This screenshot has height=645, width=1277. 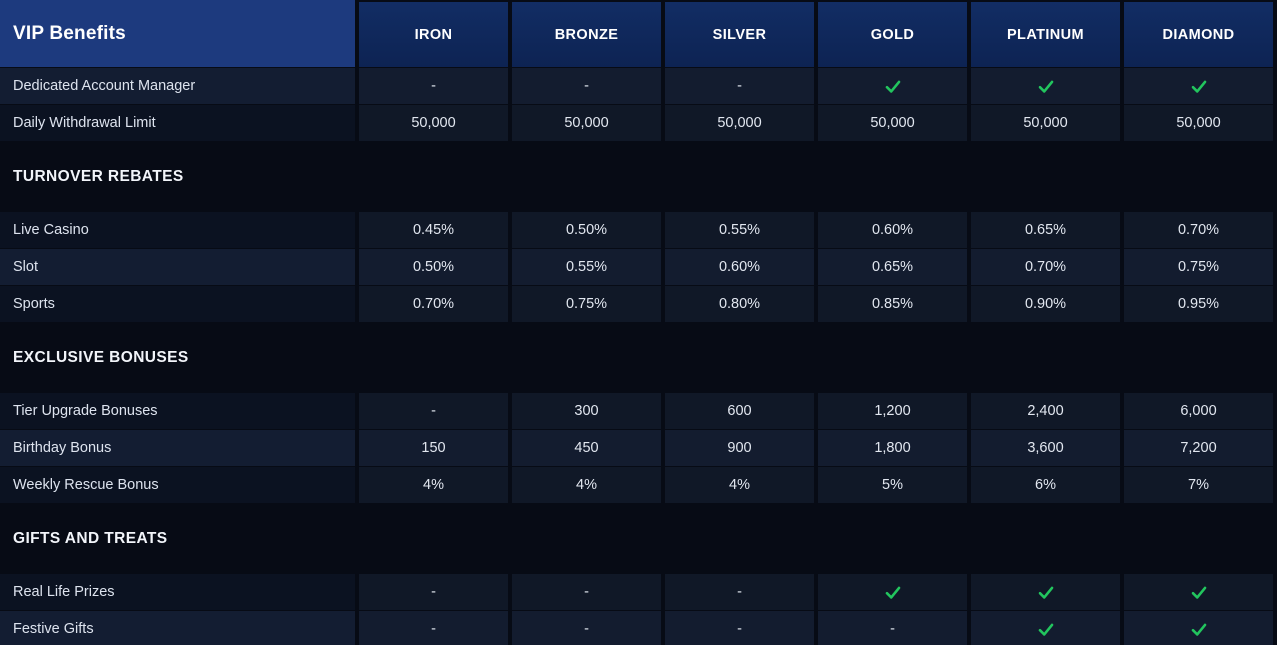 I want to click on table-row: Weekly Rescue Bonus 4% 4% 4% 5% 6% 7%, so click(x=636, y=485).